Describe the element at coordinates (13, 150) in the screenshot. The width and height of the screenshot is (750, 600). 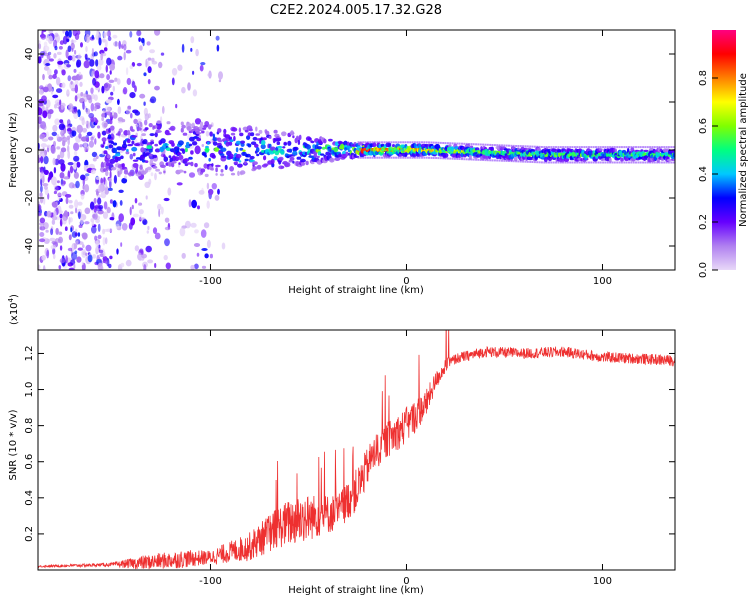
I see `spectrogram-ylabel: Frequency (Hz)` at that location.